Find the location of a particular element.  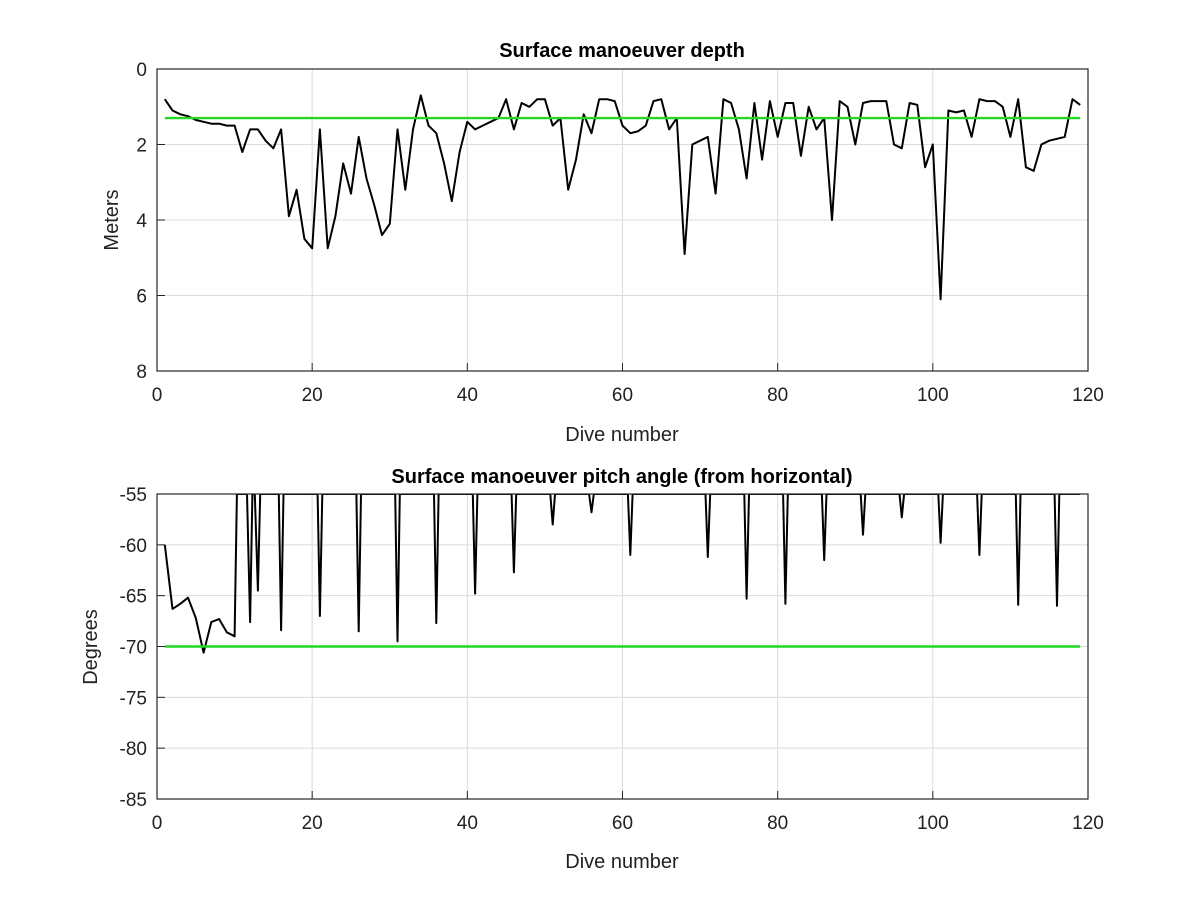

pitch-xtick-label: 60 is located at coordinates (622, 823).